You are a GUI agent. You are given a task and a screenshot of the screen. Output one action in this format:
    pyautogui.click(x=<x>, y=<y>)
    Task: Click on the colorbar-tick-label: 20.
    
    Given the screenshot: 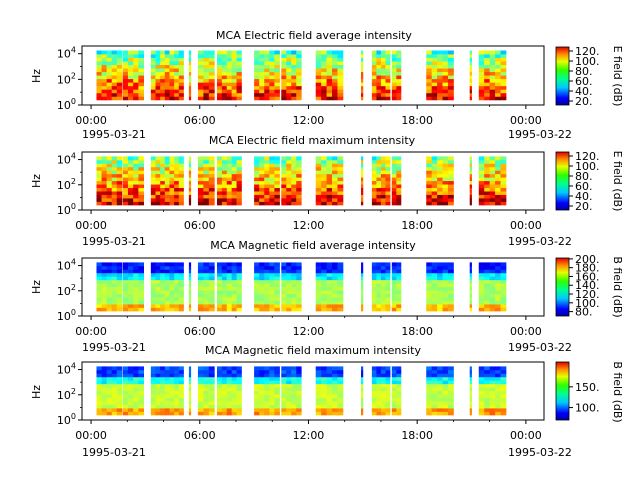 What is the action you would take?
    pyautogui.click(x=584, y=101)
    